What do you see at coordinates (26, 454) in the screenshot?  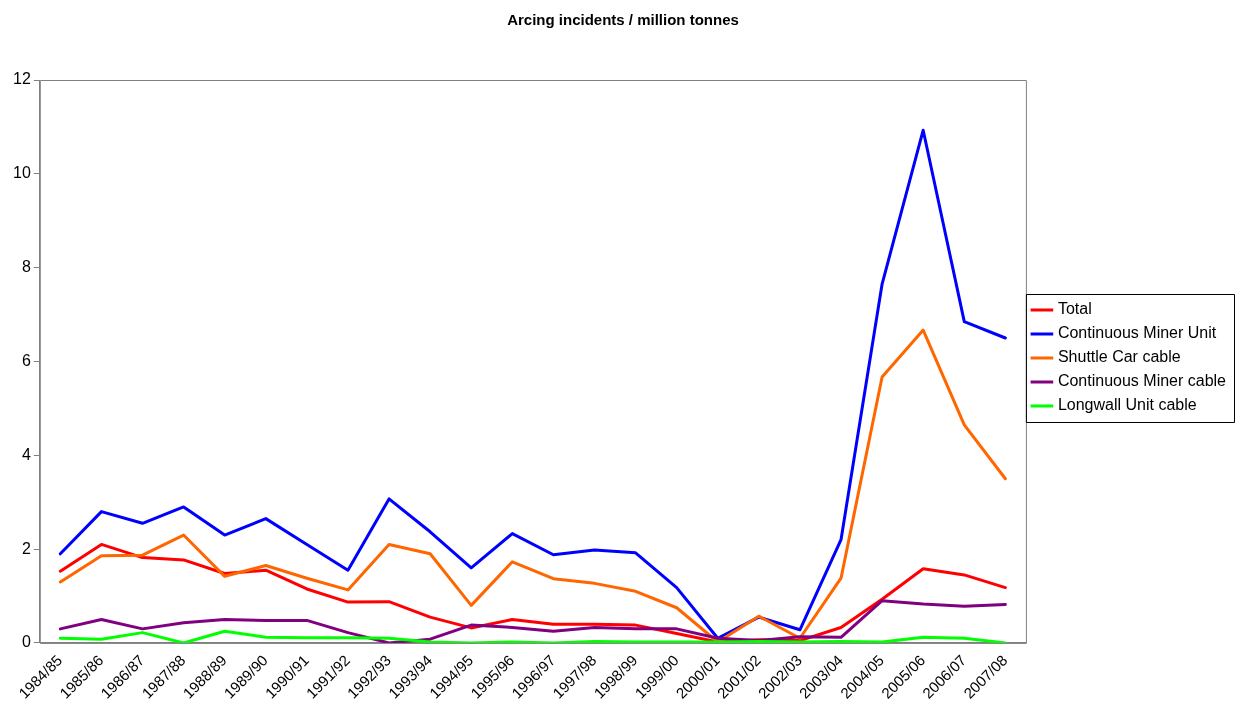 I see `y-tick-label: 4` at bounding box center [26, 454].